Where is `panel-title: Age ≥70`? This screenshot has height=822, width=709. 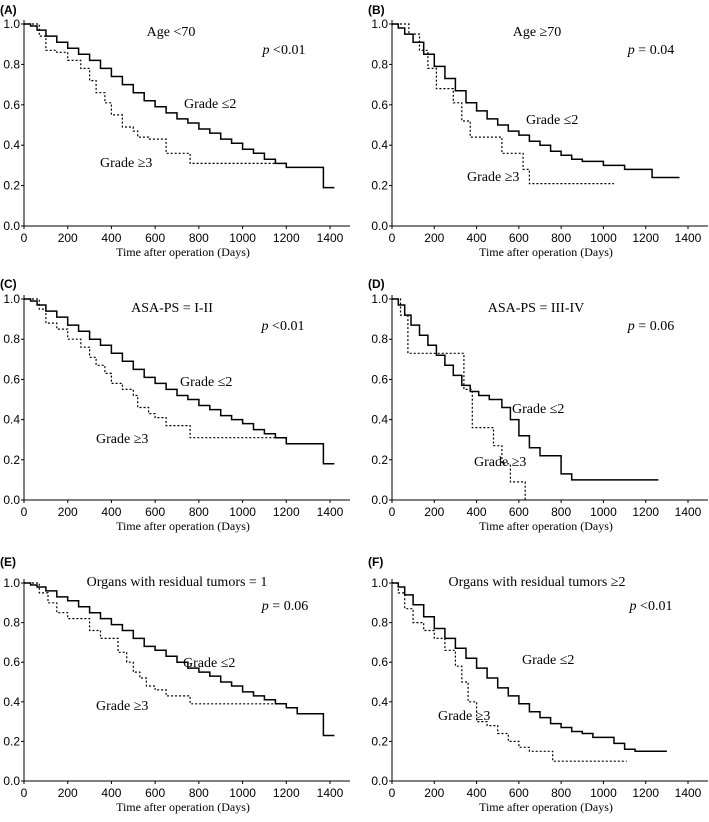 panel-title: Age ≥70 is located at coordinates (537, 32).